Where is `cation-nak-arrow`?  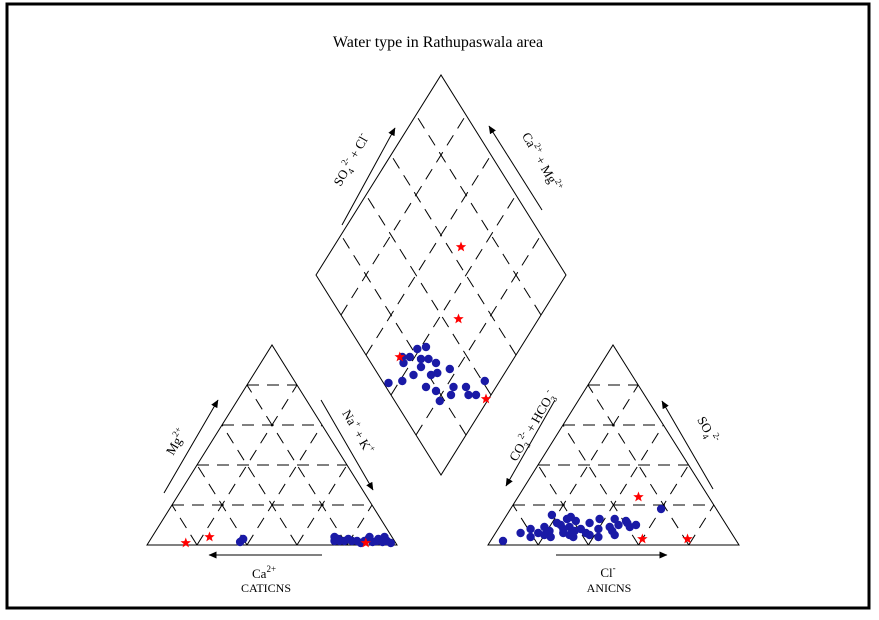
cation-nak-arrow is located at coordinates (347, 445).